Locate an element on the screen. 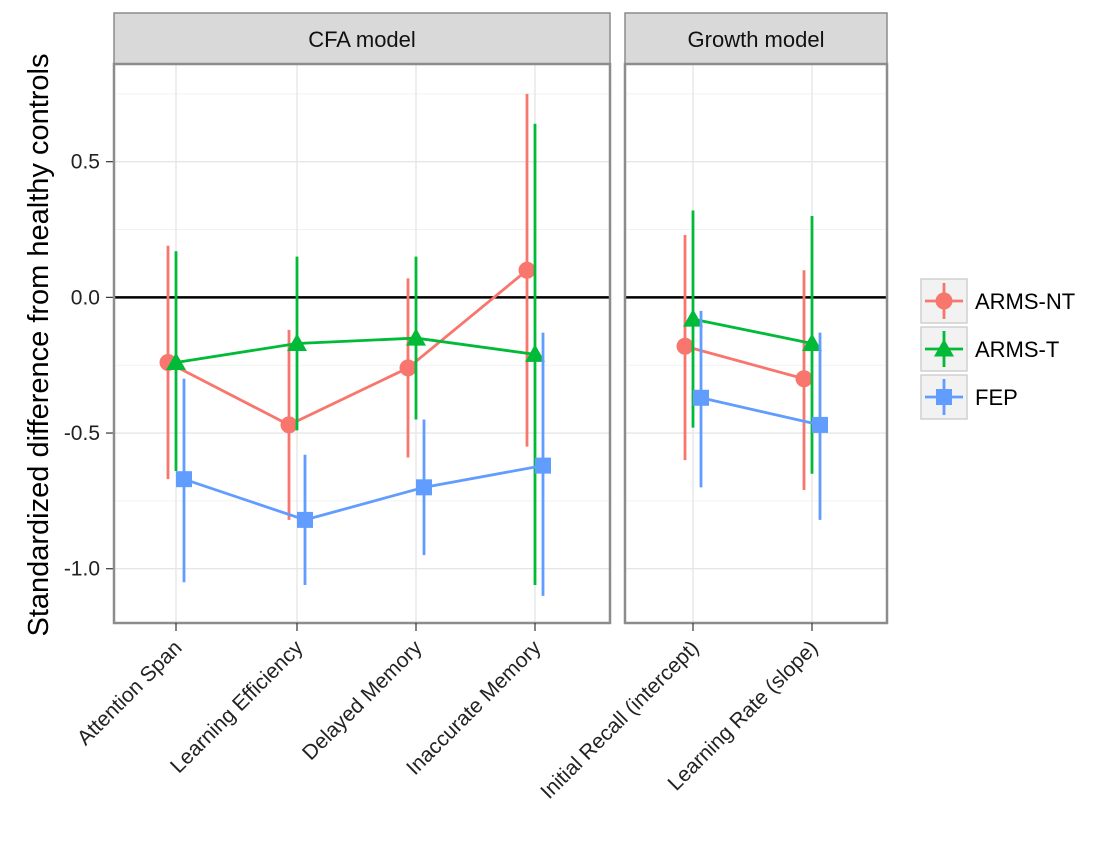 This screenshot has height=845, width=1107. facet-title: Growth model is located at coordinates (756, 39).